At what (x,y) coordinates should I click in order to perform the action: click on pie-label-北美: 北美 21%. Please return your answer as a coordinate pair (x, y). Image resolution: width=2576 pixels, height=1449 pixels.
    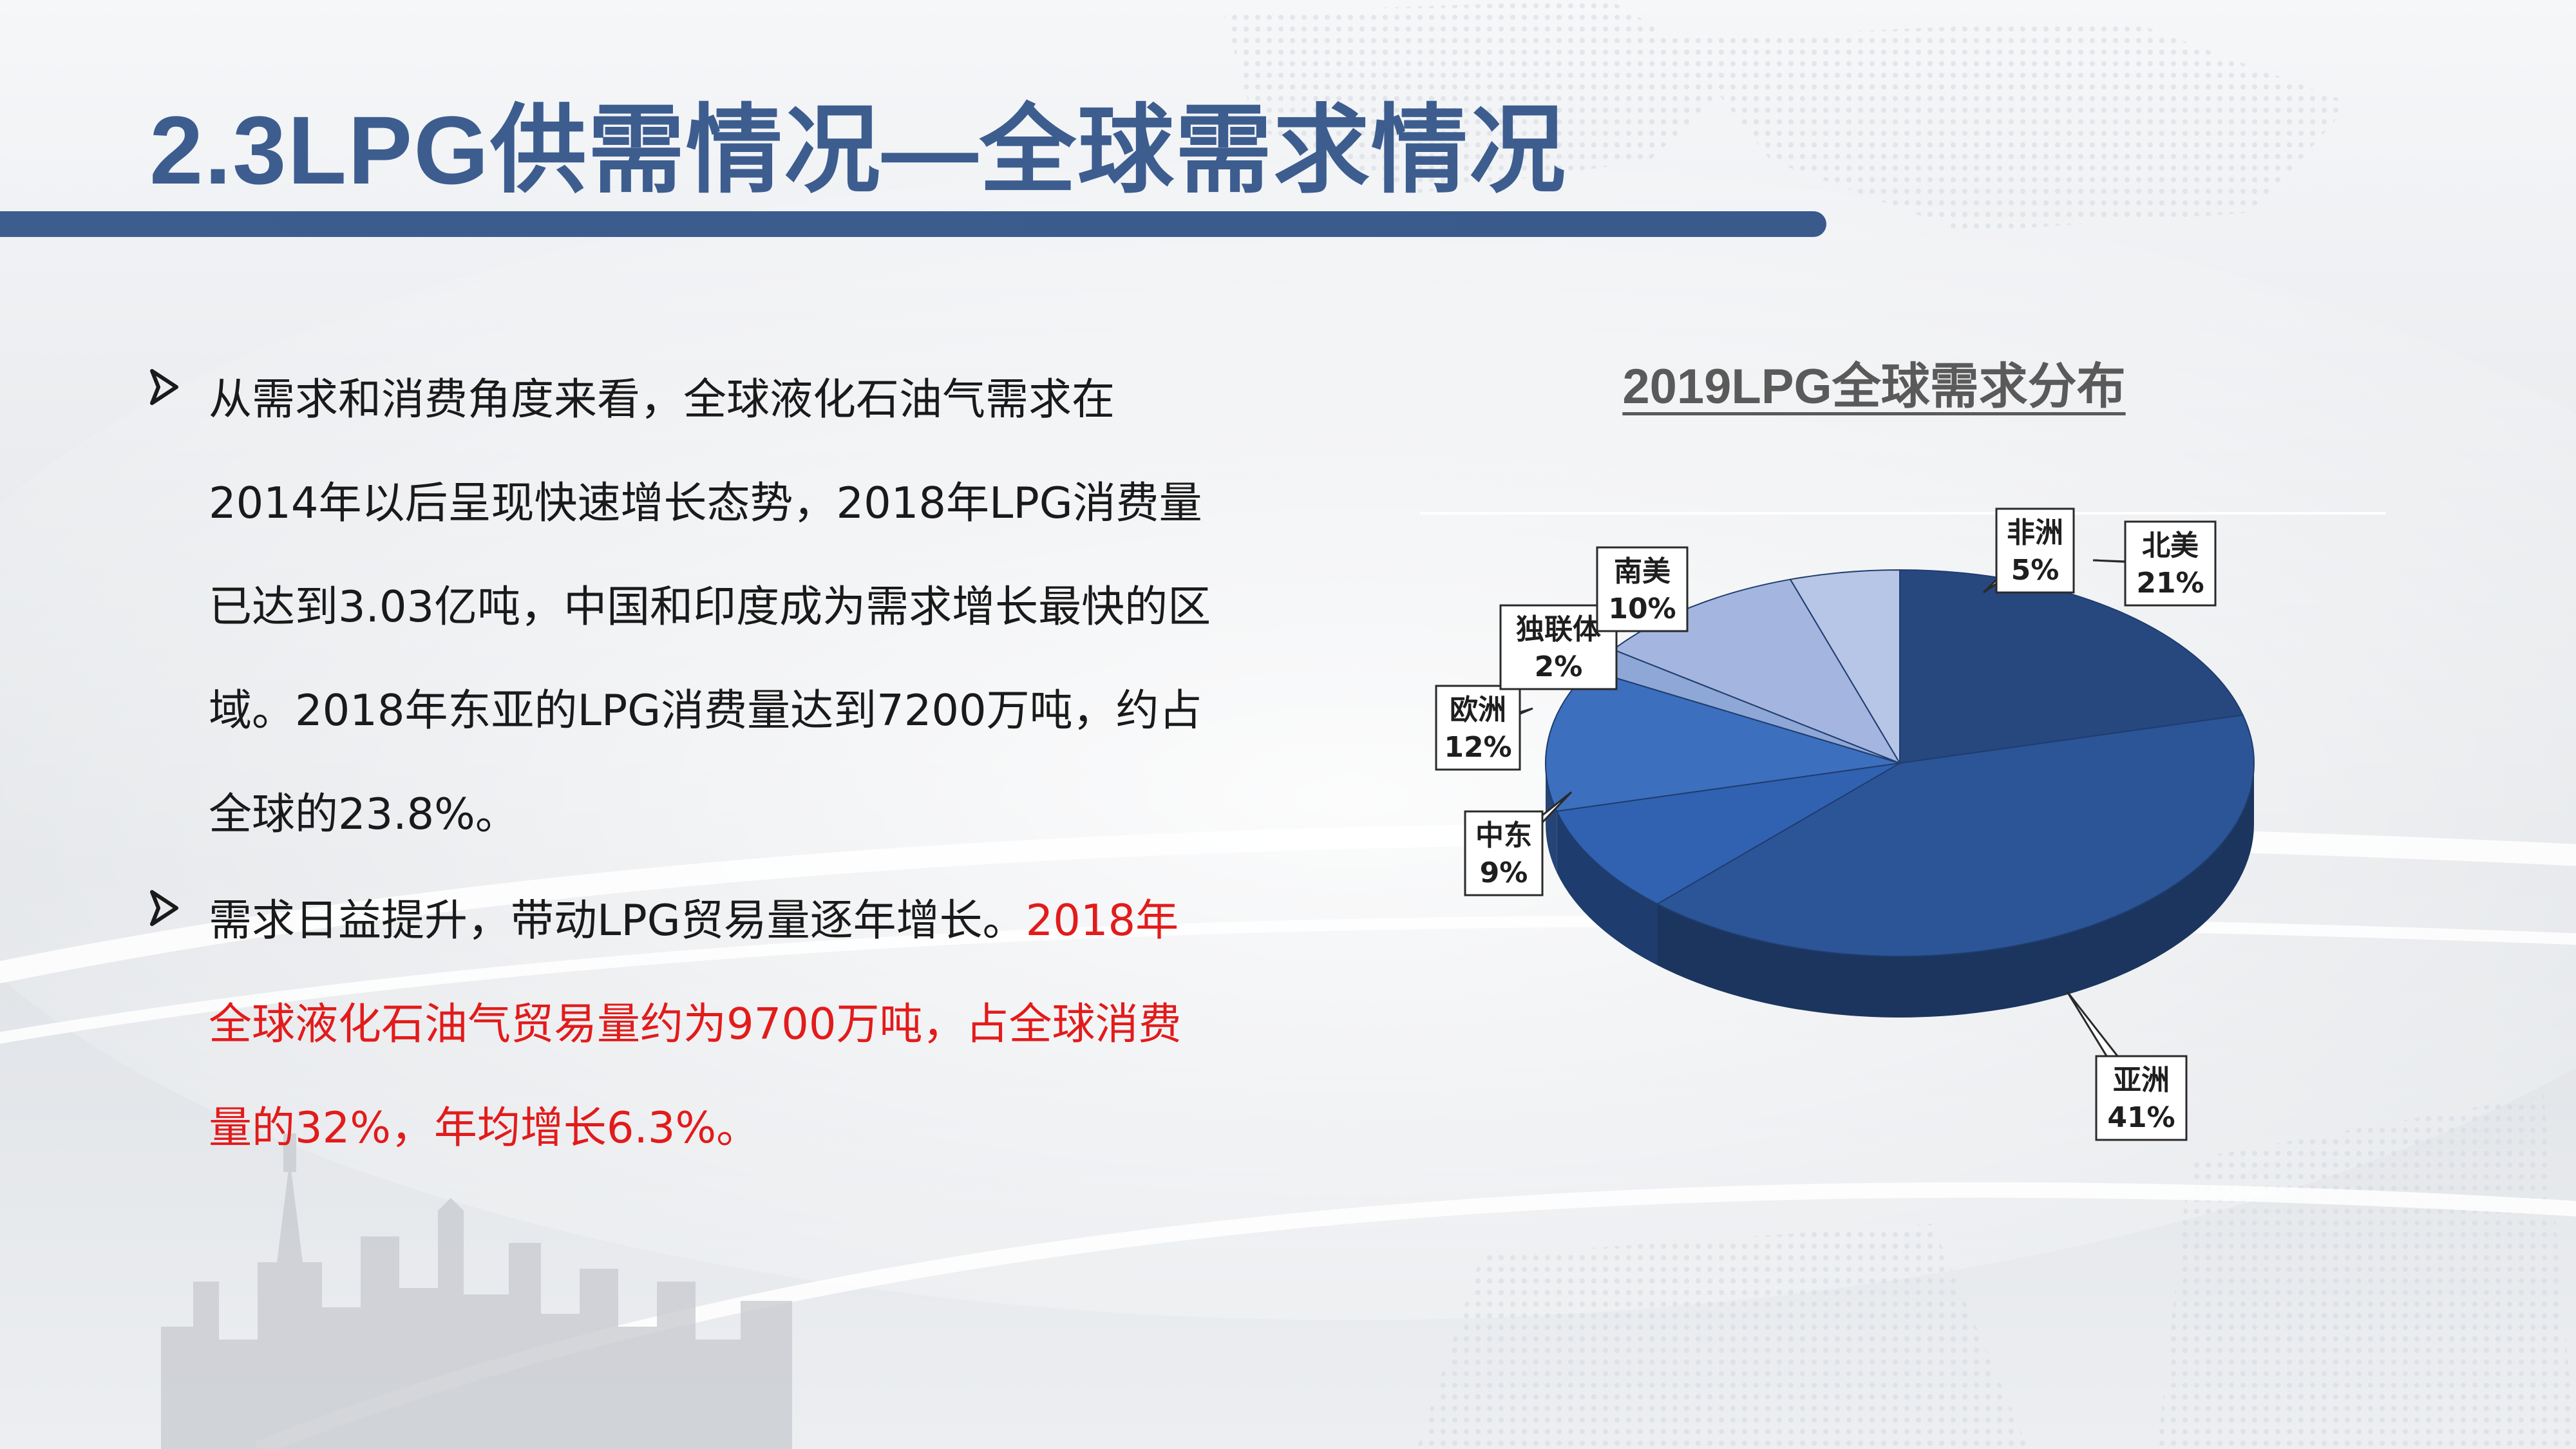
    Looking at the image, I should click on (2154, 563).